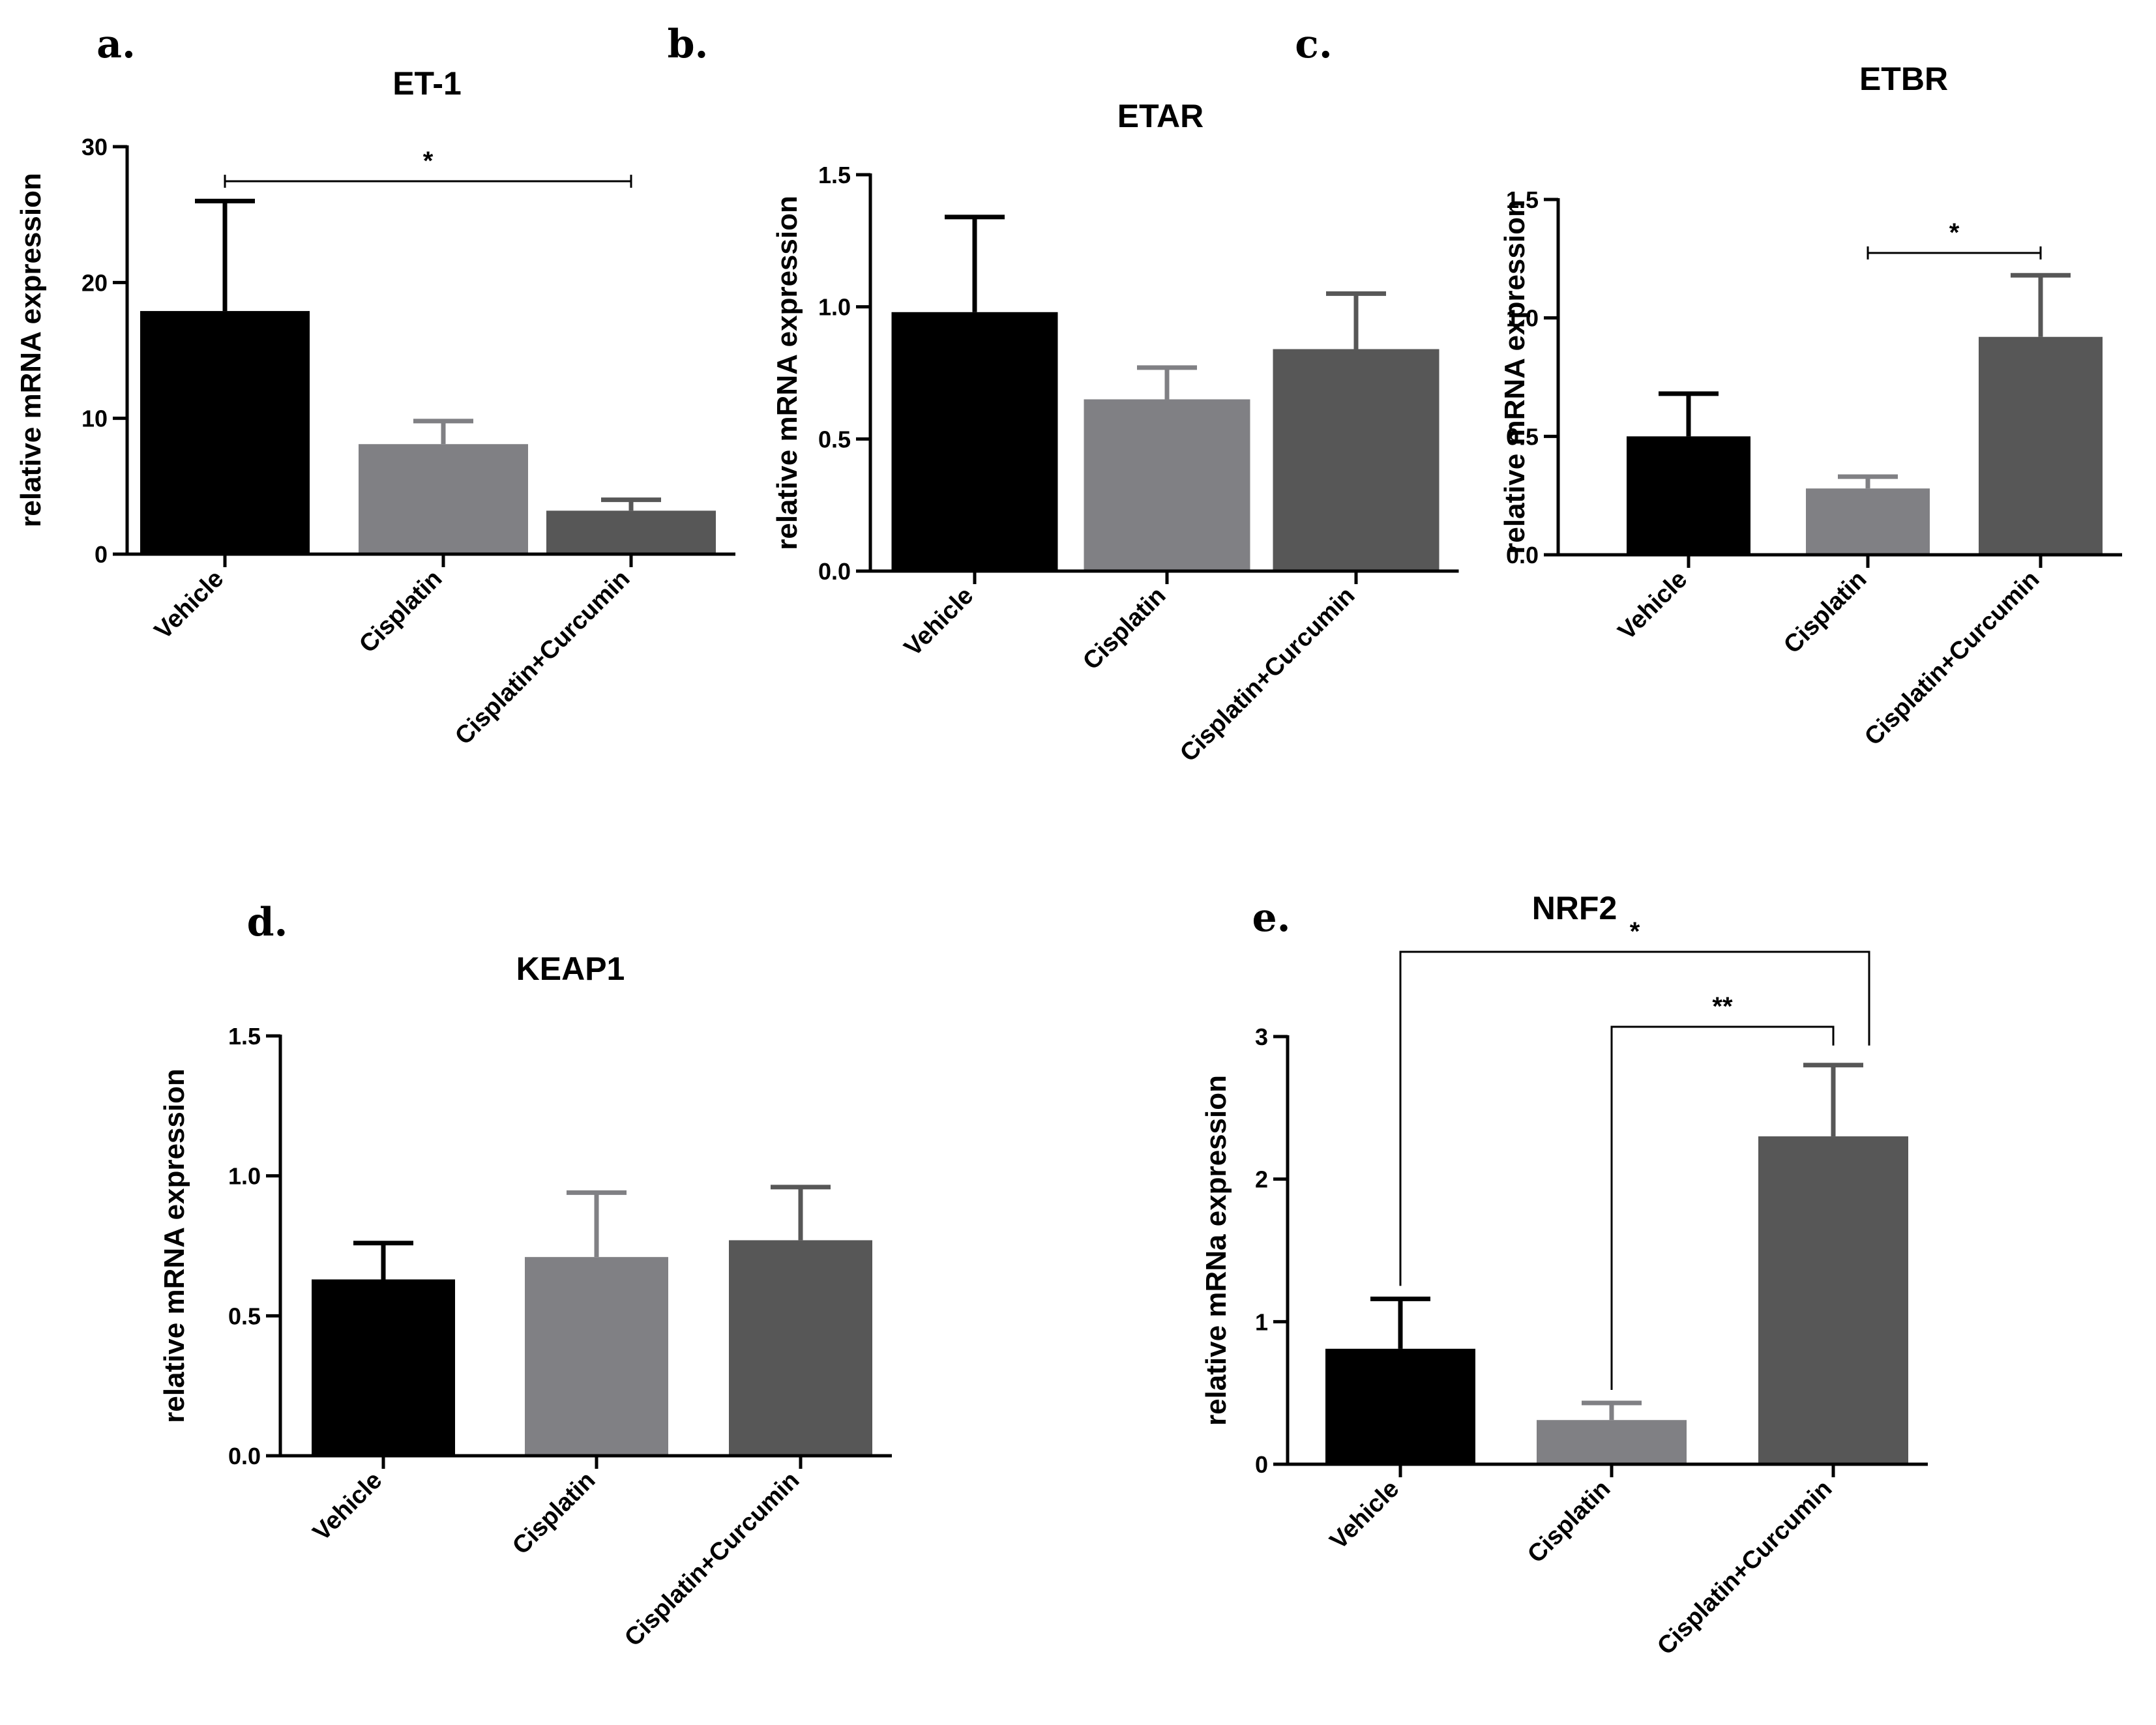 This screenshot has height=1725, width=2156. What do you see at coordinates (570, 969) in the screenshot?
I see `chart-title: KEAP1` at bounding box center [570, 969].